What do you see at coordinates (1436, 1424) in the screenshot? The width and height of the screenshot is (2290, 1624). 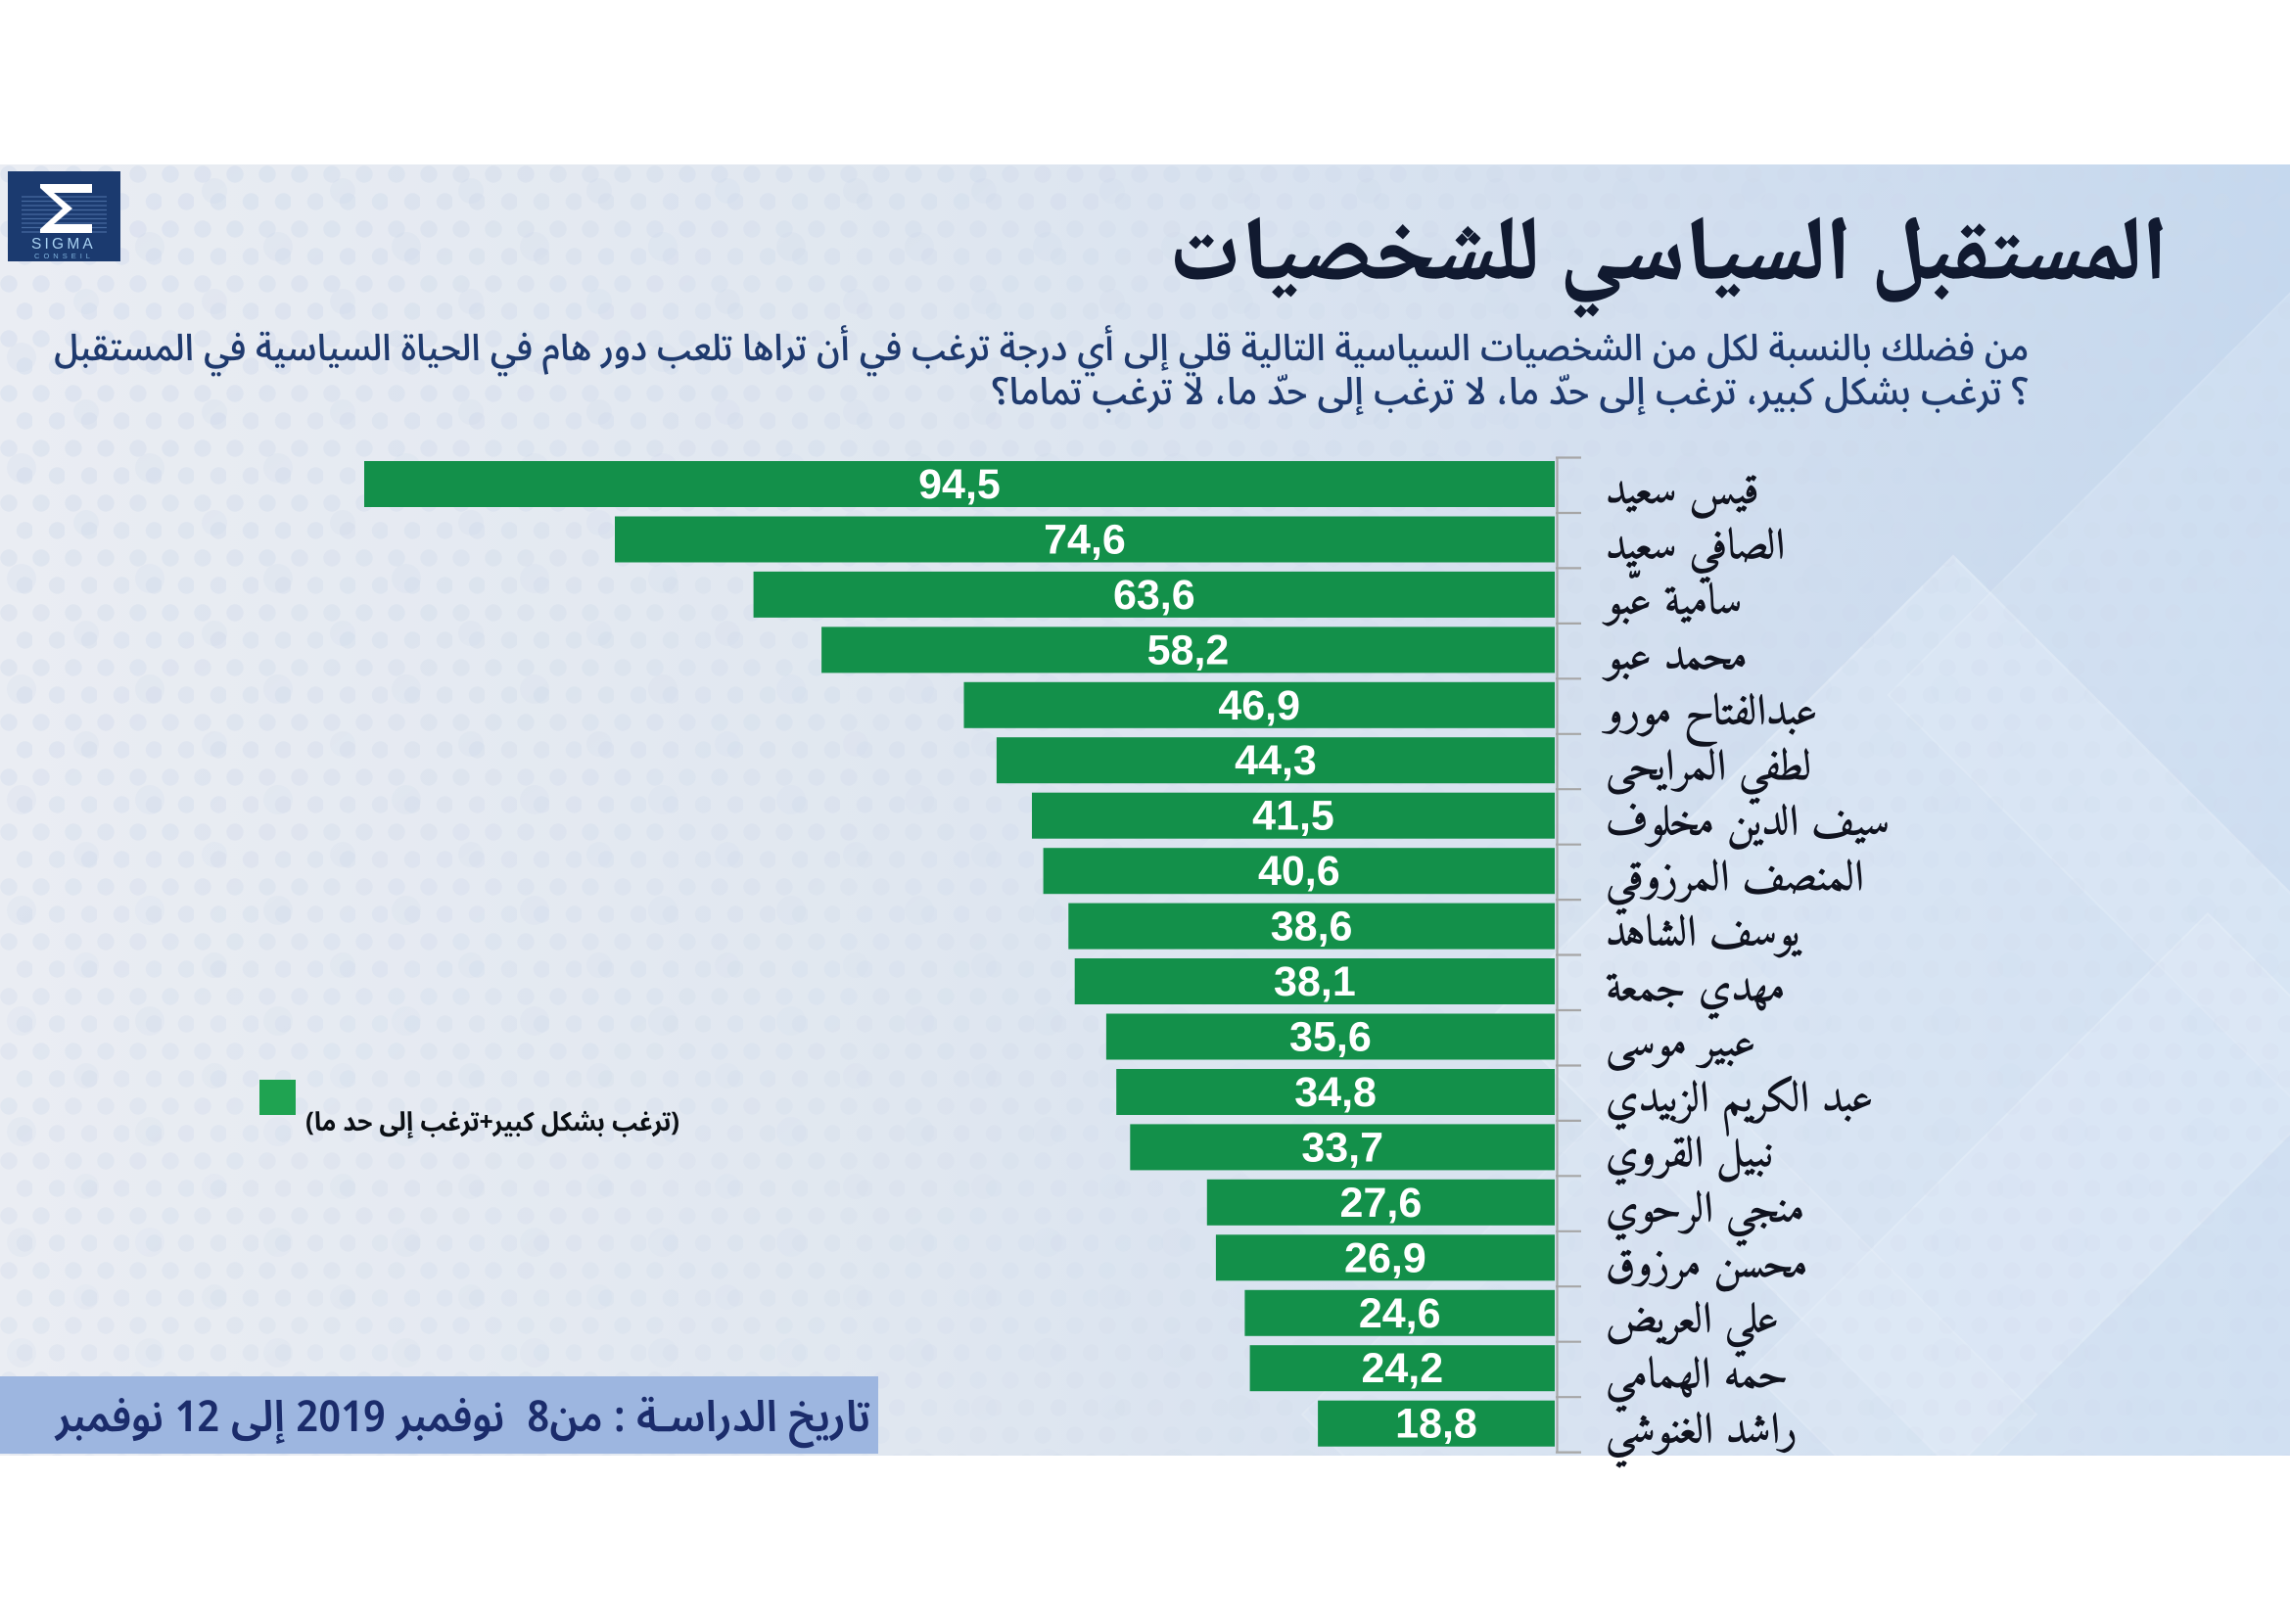 I see `svg-text: 18,8` at bounding box center [1436, 1424].